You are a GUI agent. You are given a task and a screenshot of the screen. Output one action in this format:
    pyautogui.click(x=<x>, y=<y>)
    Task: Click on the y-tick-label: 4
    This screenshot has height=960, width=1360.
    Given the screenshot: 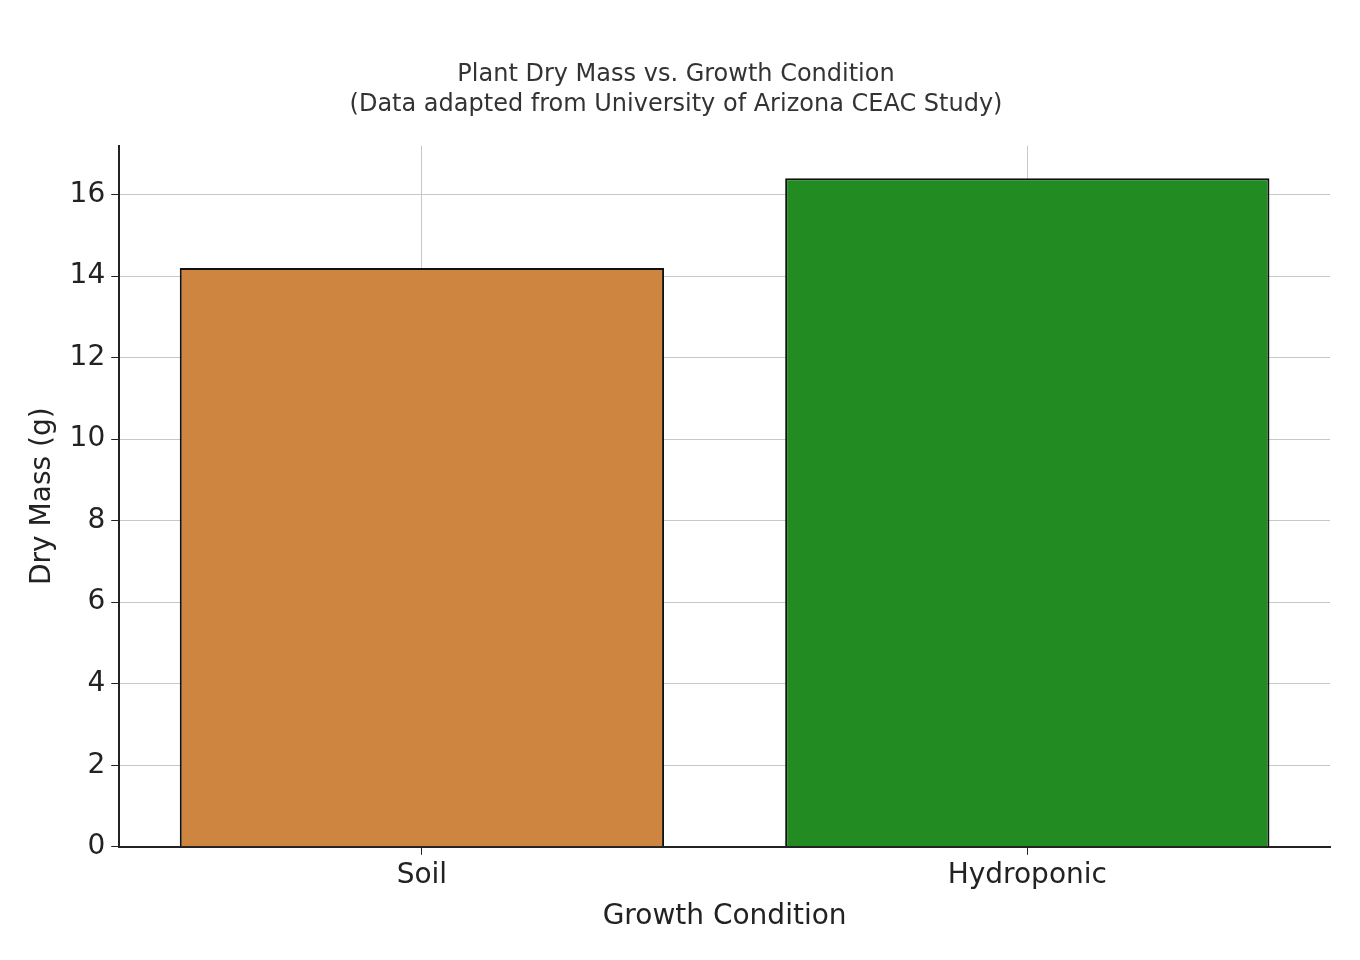 What is the action you would take?
    pyautogui.click(x=96, y=682)
    